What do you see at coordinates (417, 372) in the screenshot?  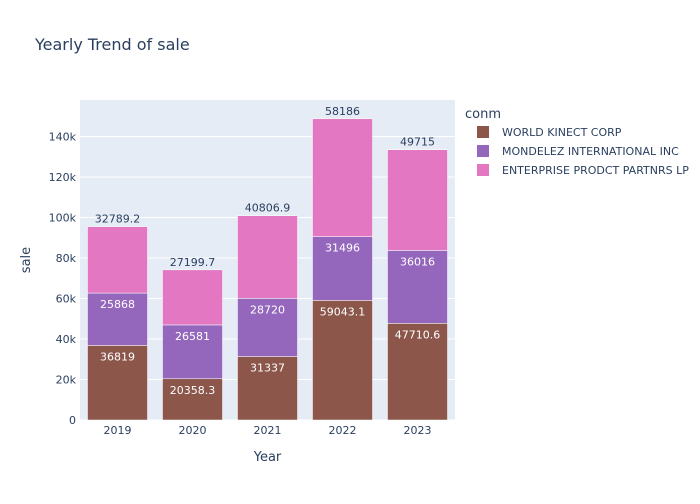 I see `bar-world-kinect-corp-2023` at bounding box center [417, 372].